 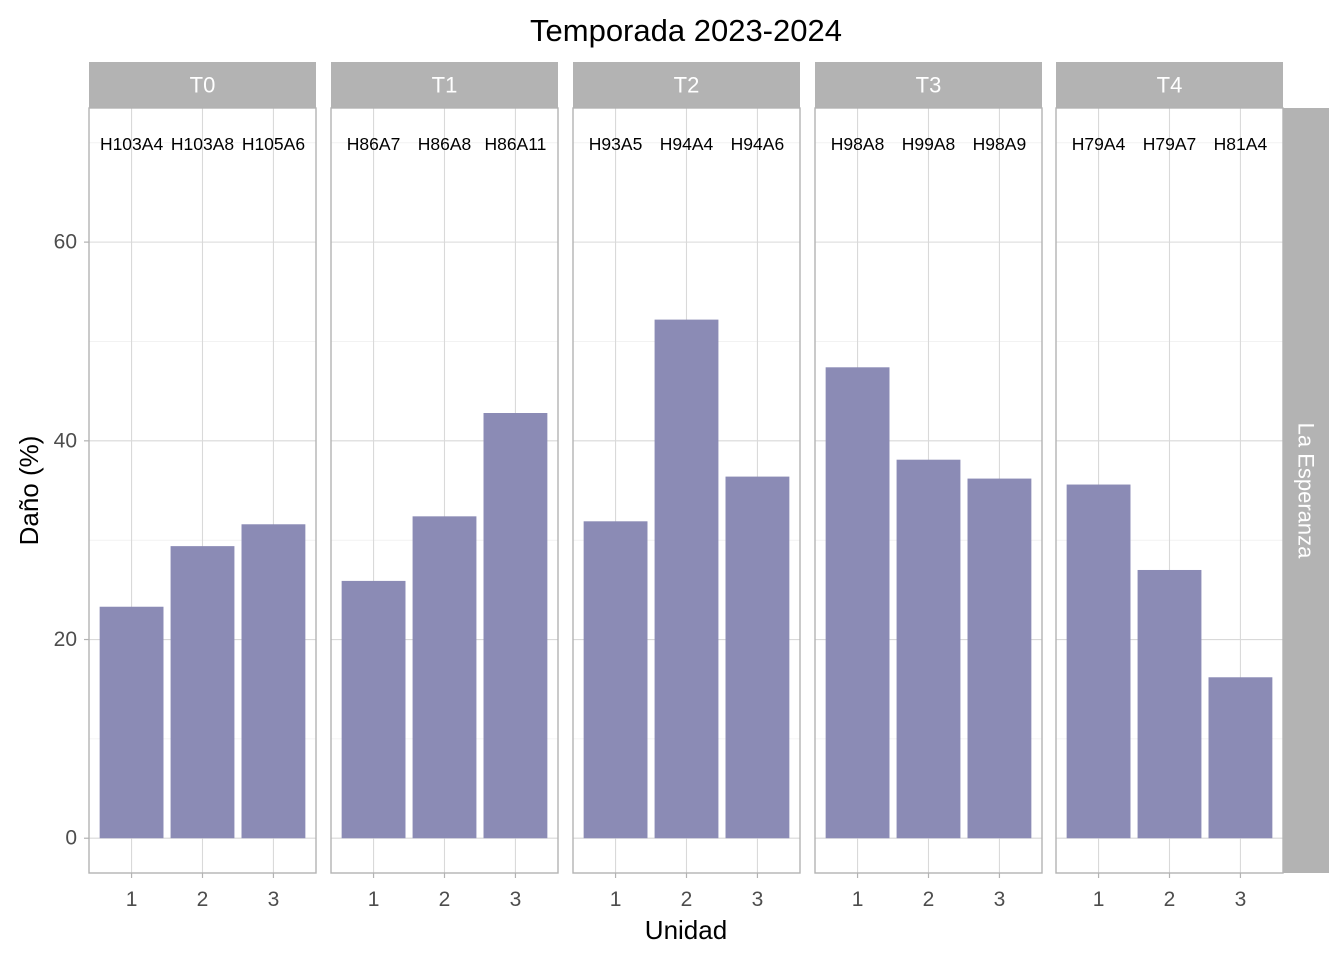 What do you see at coordinates (65, 639) in the screenshot?
I see `y-tick-label: 20` at bounding box center [65, 639].